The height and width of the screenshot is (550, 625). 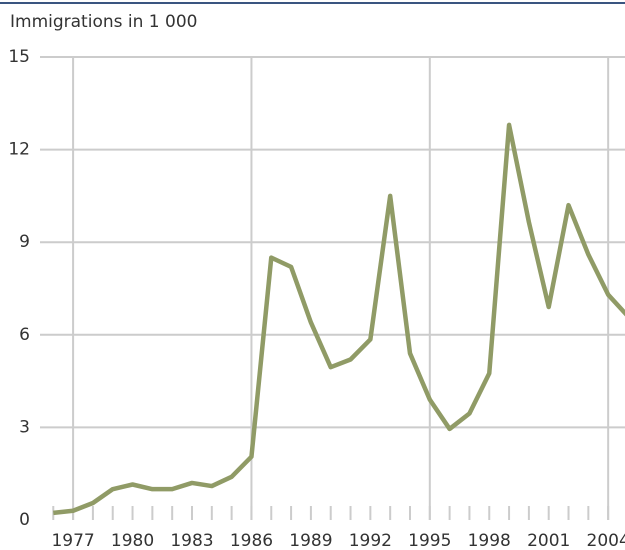 What do you see at coordinates (19, 57) in the screenshot?
I see `y-tick-label: 15` at bounding box center [19, 57].